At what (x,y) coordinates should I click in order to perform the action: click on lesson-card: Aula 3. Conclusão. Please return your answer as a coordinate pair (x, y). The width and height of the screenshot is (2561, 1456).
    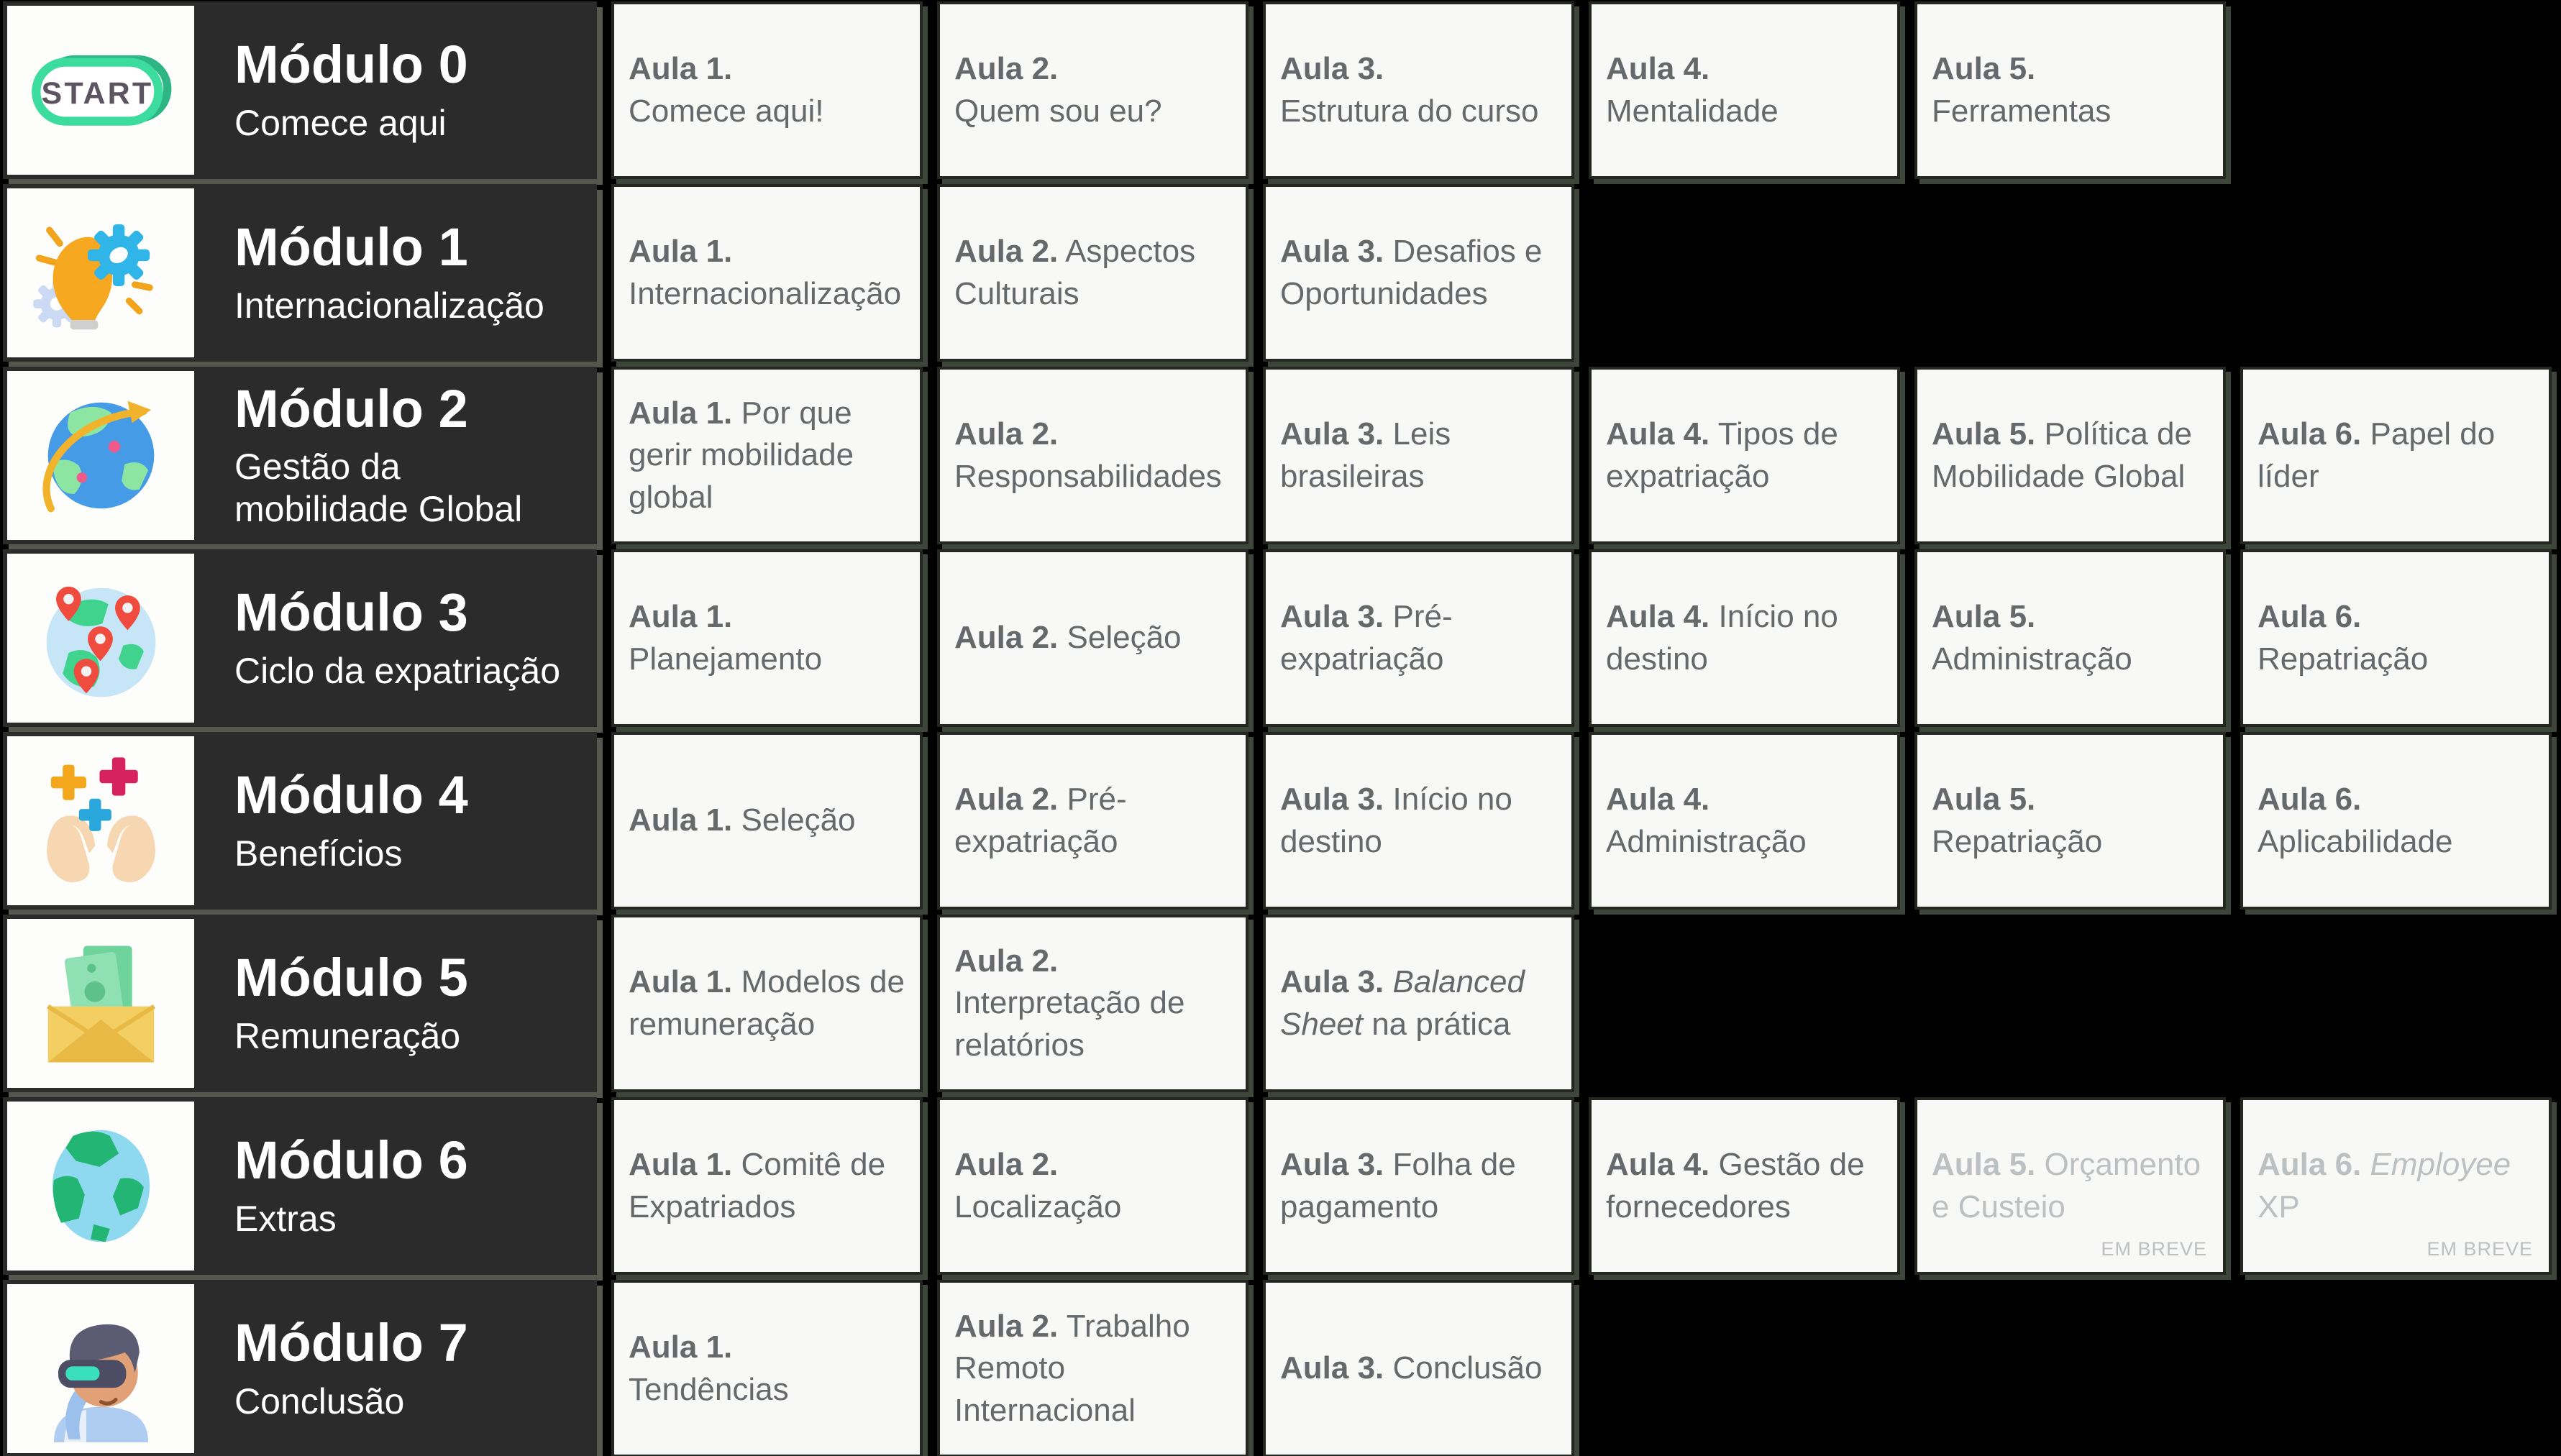
    Looking at the image, I should click on (1418, 1368).